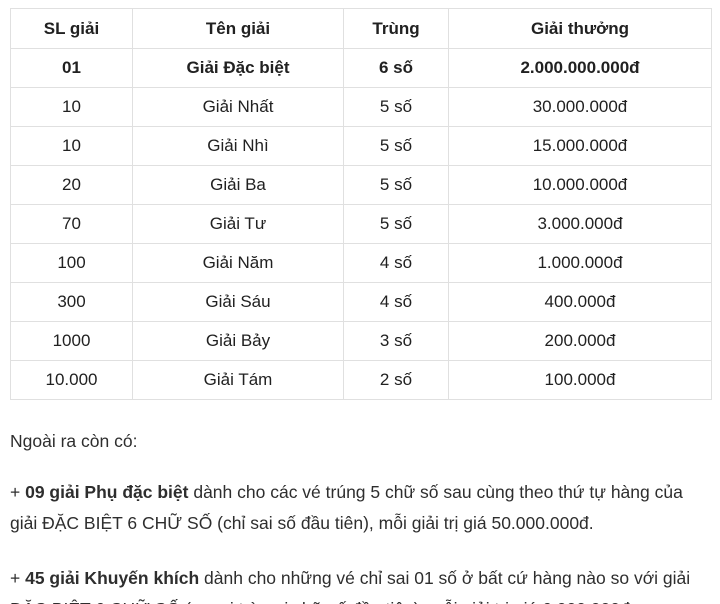  Describe the element at coordinates (238, 263) in the screenshot. I see `table-cell: Giải Năm` at that location.